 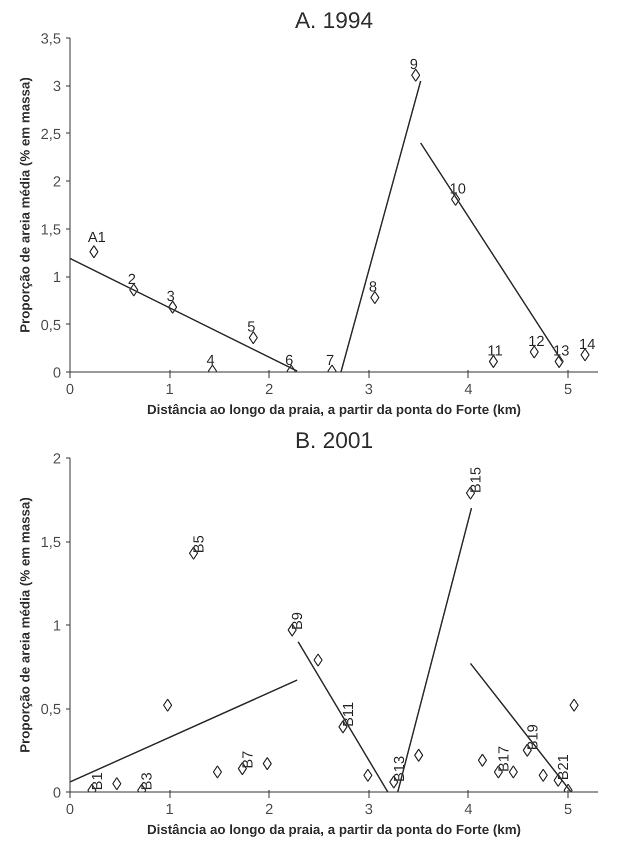 What do you see at coordinates (57, 87) in the screenshot?
I see `y-tick-label: 3` at bounding box center [57, 87].